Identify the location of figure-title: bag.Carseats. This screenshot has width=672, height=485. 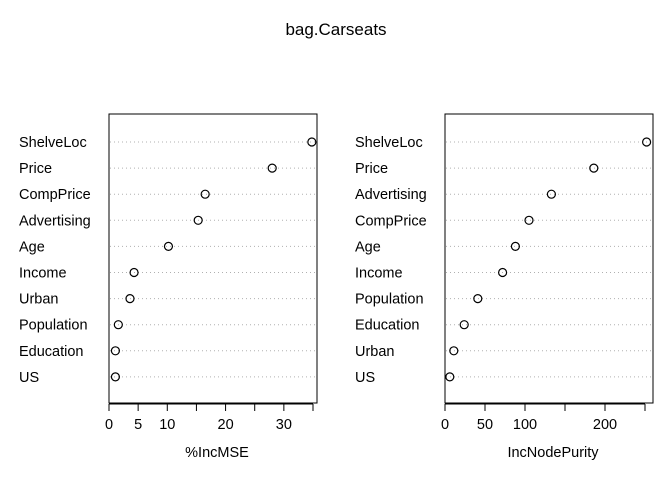
(335, 29).